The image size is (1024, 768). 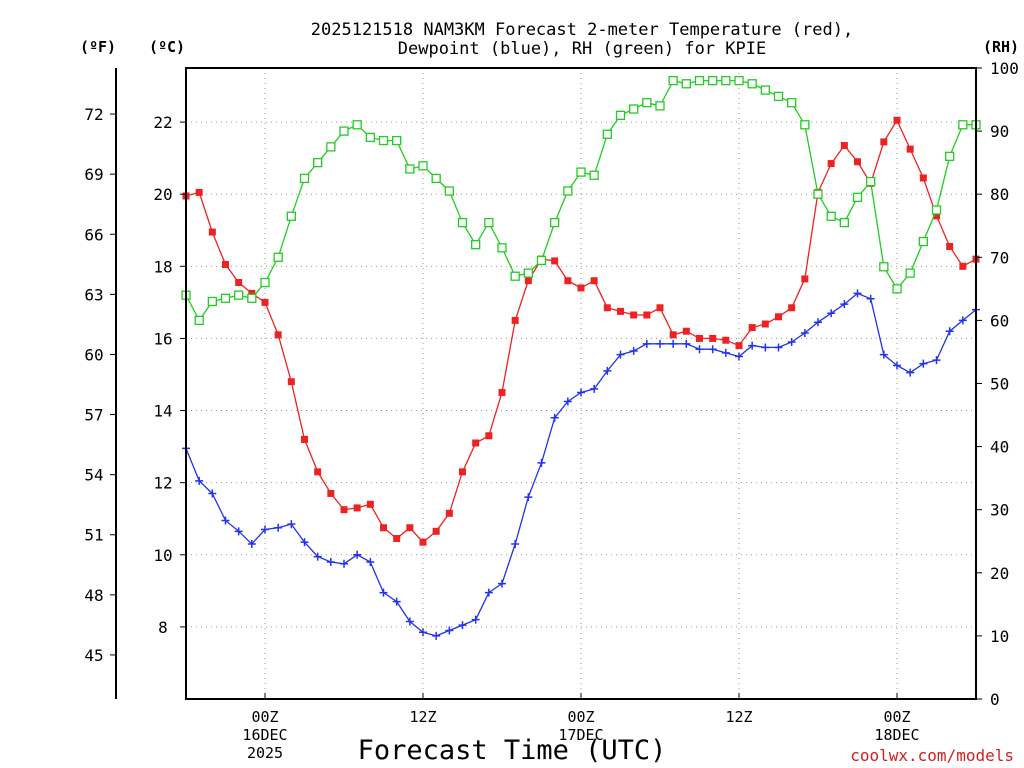 I want to click on x-tick-label: 18DEC, so click(x=896, y=735).